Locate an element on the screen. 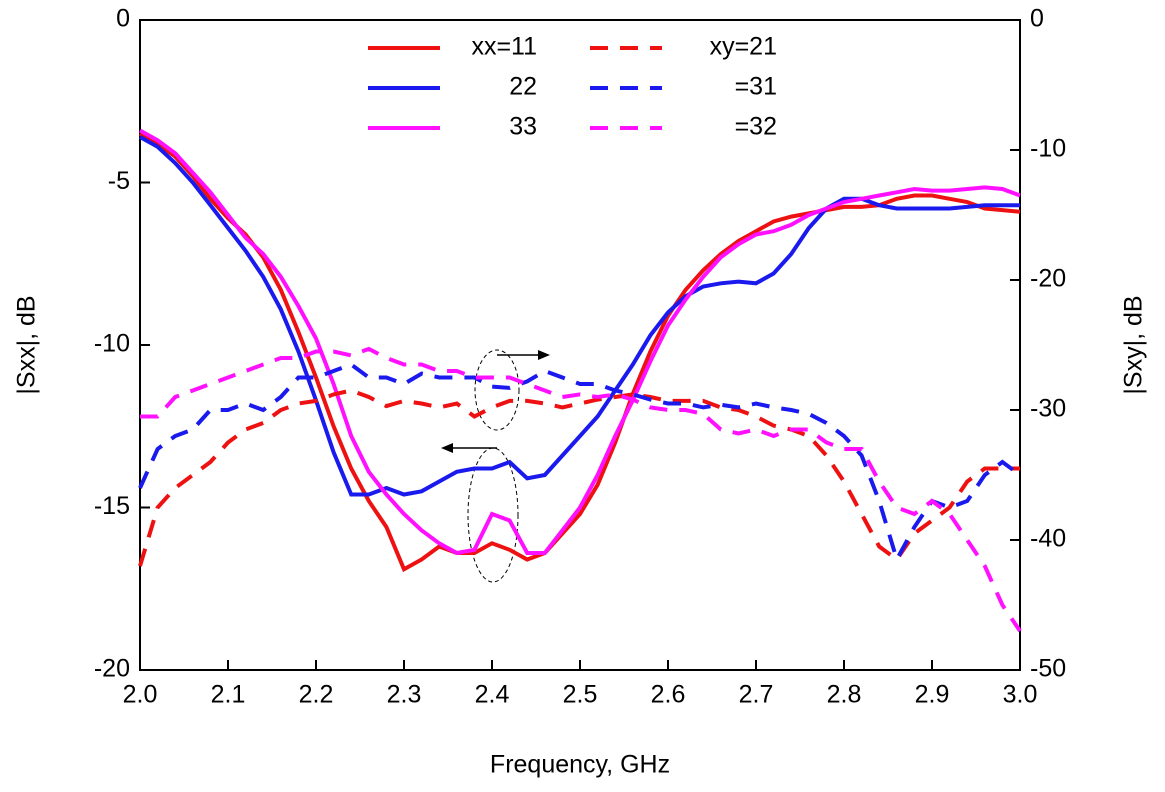  legend-label: =31 is located at coordinates (756, 87).